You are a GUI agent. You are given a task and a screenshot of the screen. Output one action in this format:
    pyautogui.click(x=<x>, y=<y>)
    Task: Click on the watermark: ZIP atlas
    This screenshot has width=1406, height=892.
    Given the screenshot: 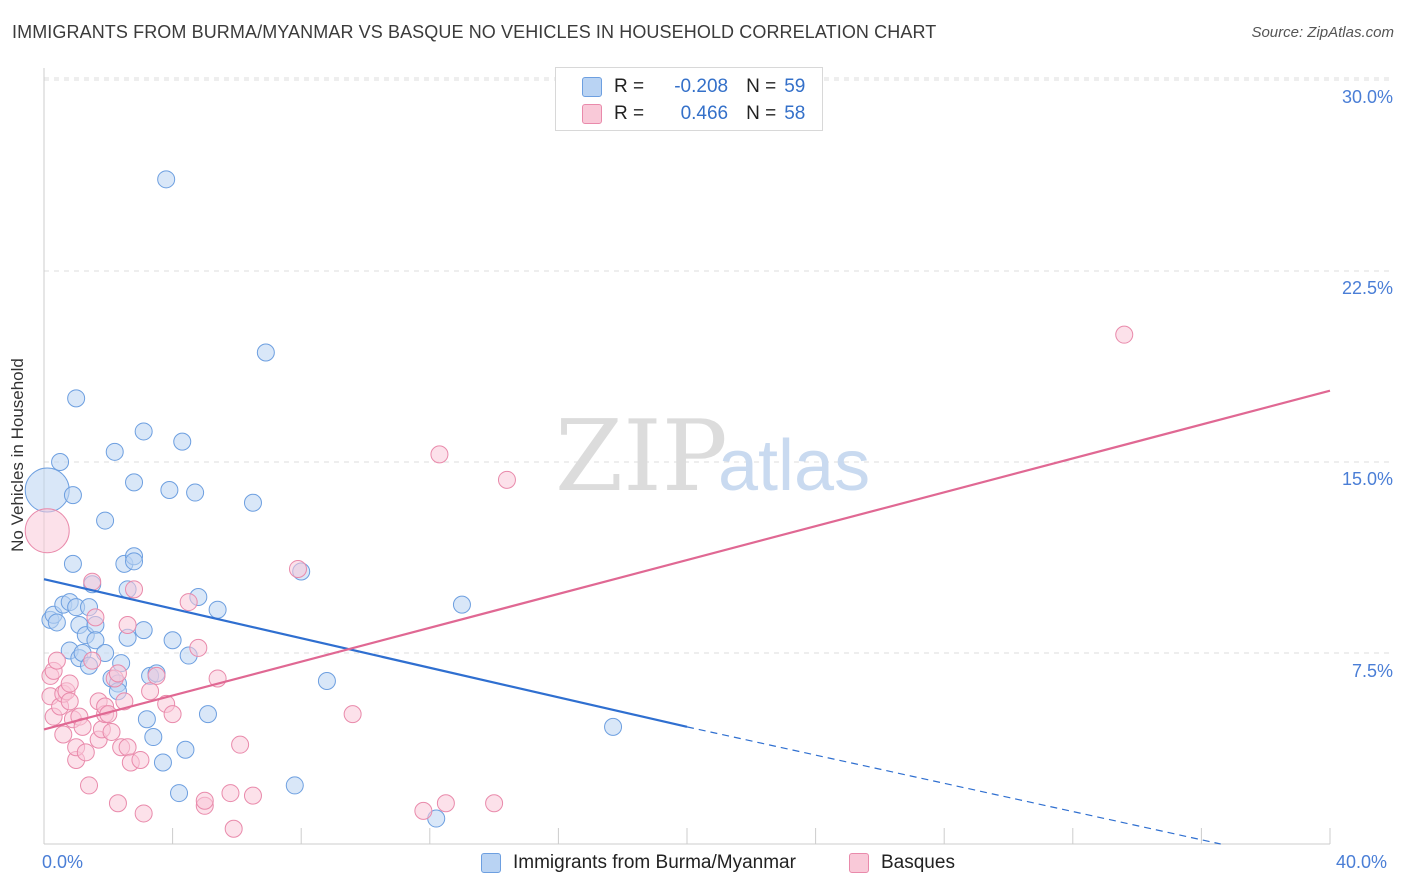 What is the action you would take?
    pyautogui.click(x=712, y=457)
    